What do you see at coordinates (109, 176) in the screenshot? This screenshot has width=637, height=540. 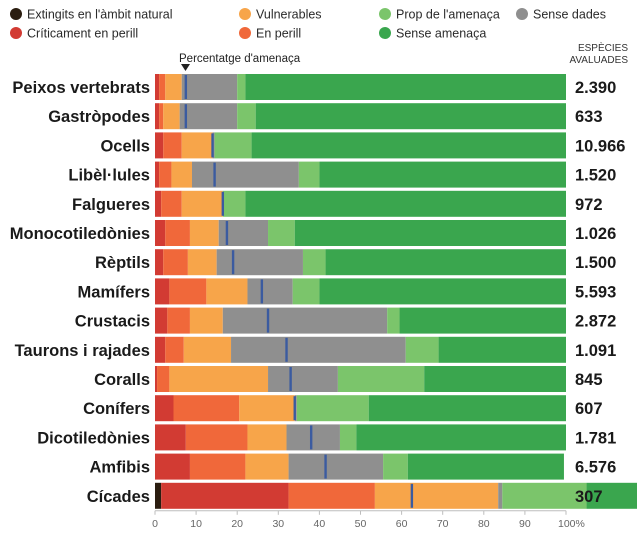 I see `category-label: Libèl·lules` at bounding box center [109, 176].